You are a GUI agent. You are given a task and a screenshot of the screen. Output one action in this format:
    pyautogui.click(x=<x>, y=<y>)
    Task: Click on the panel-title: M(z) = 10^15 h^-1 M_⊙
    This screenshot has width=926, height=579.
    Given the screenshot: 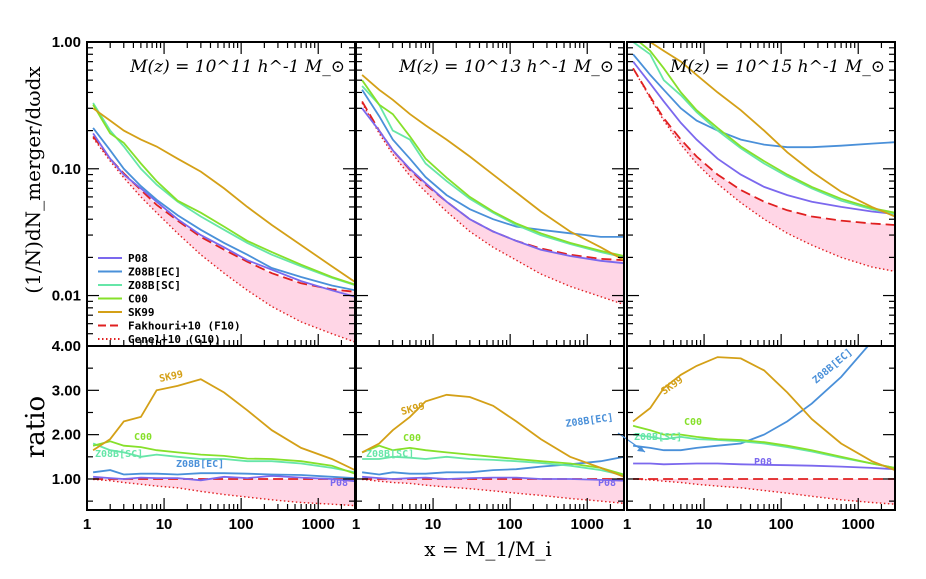 What is the action you would take?
    pyautogui.click(x=777, y=67)
    